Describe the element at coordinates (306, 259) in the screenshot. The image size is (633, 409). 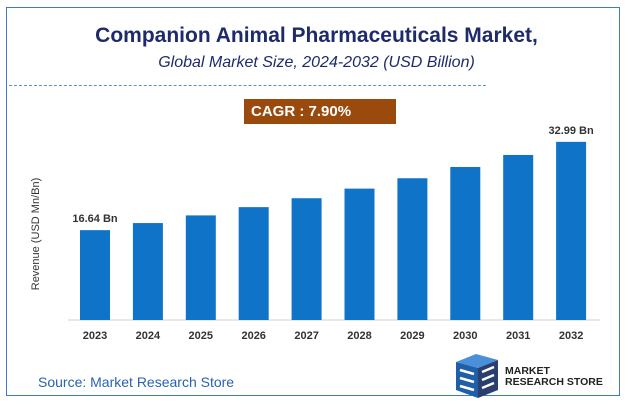
I see `bar-2027` at that location.